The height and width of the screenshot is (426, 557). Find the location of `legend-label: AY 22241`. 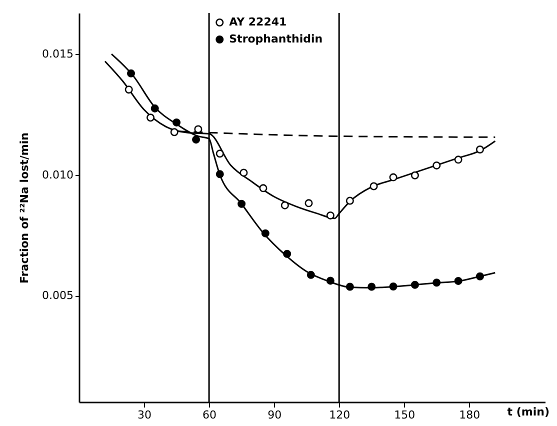

legend-label: AY 22241 is located at coordinates (258, 22).